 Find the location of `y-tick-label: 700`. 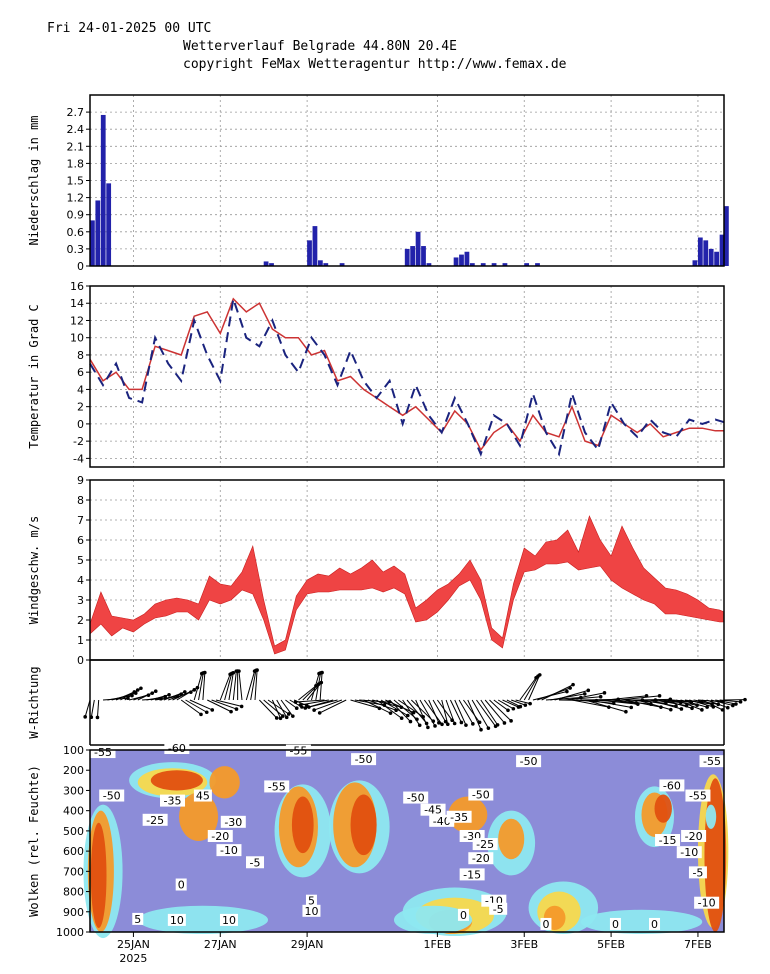

y-tick-label: 700 is located at coordinates (73, 871).